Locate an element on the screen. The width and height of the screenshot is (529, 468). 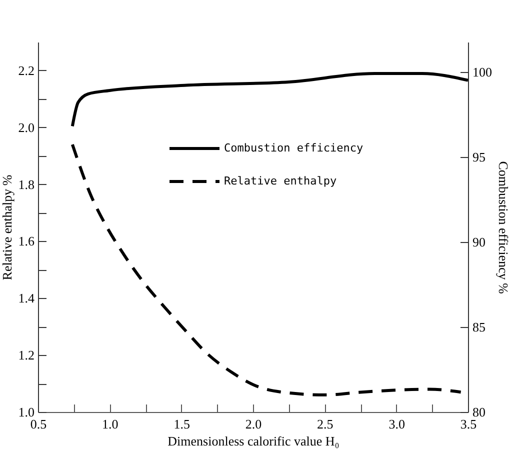
y2-tick-label: 90 is located at coordinates (479, 242).